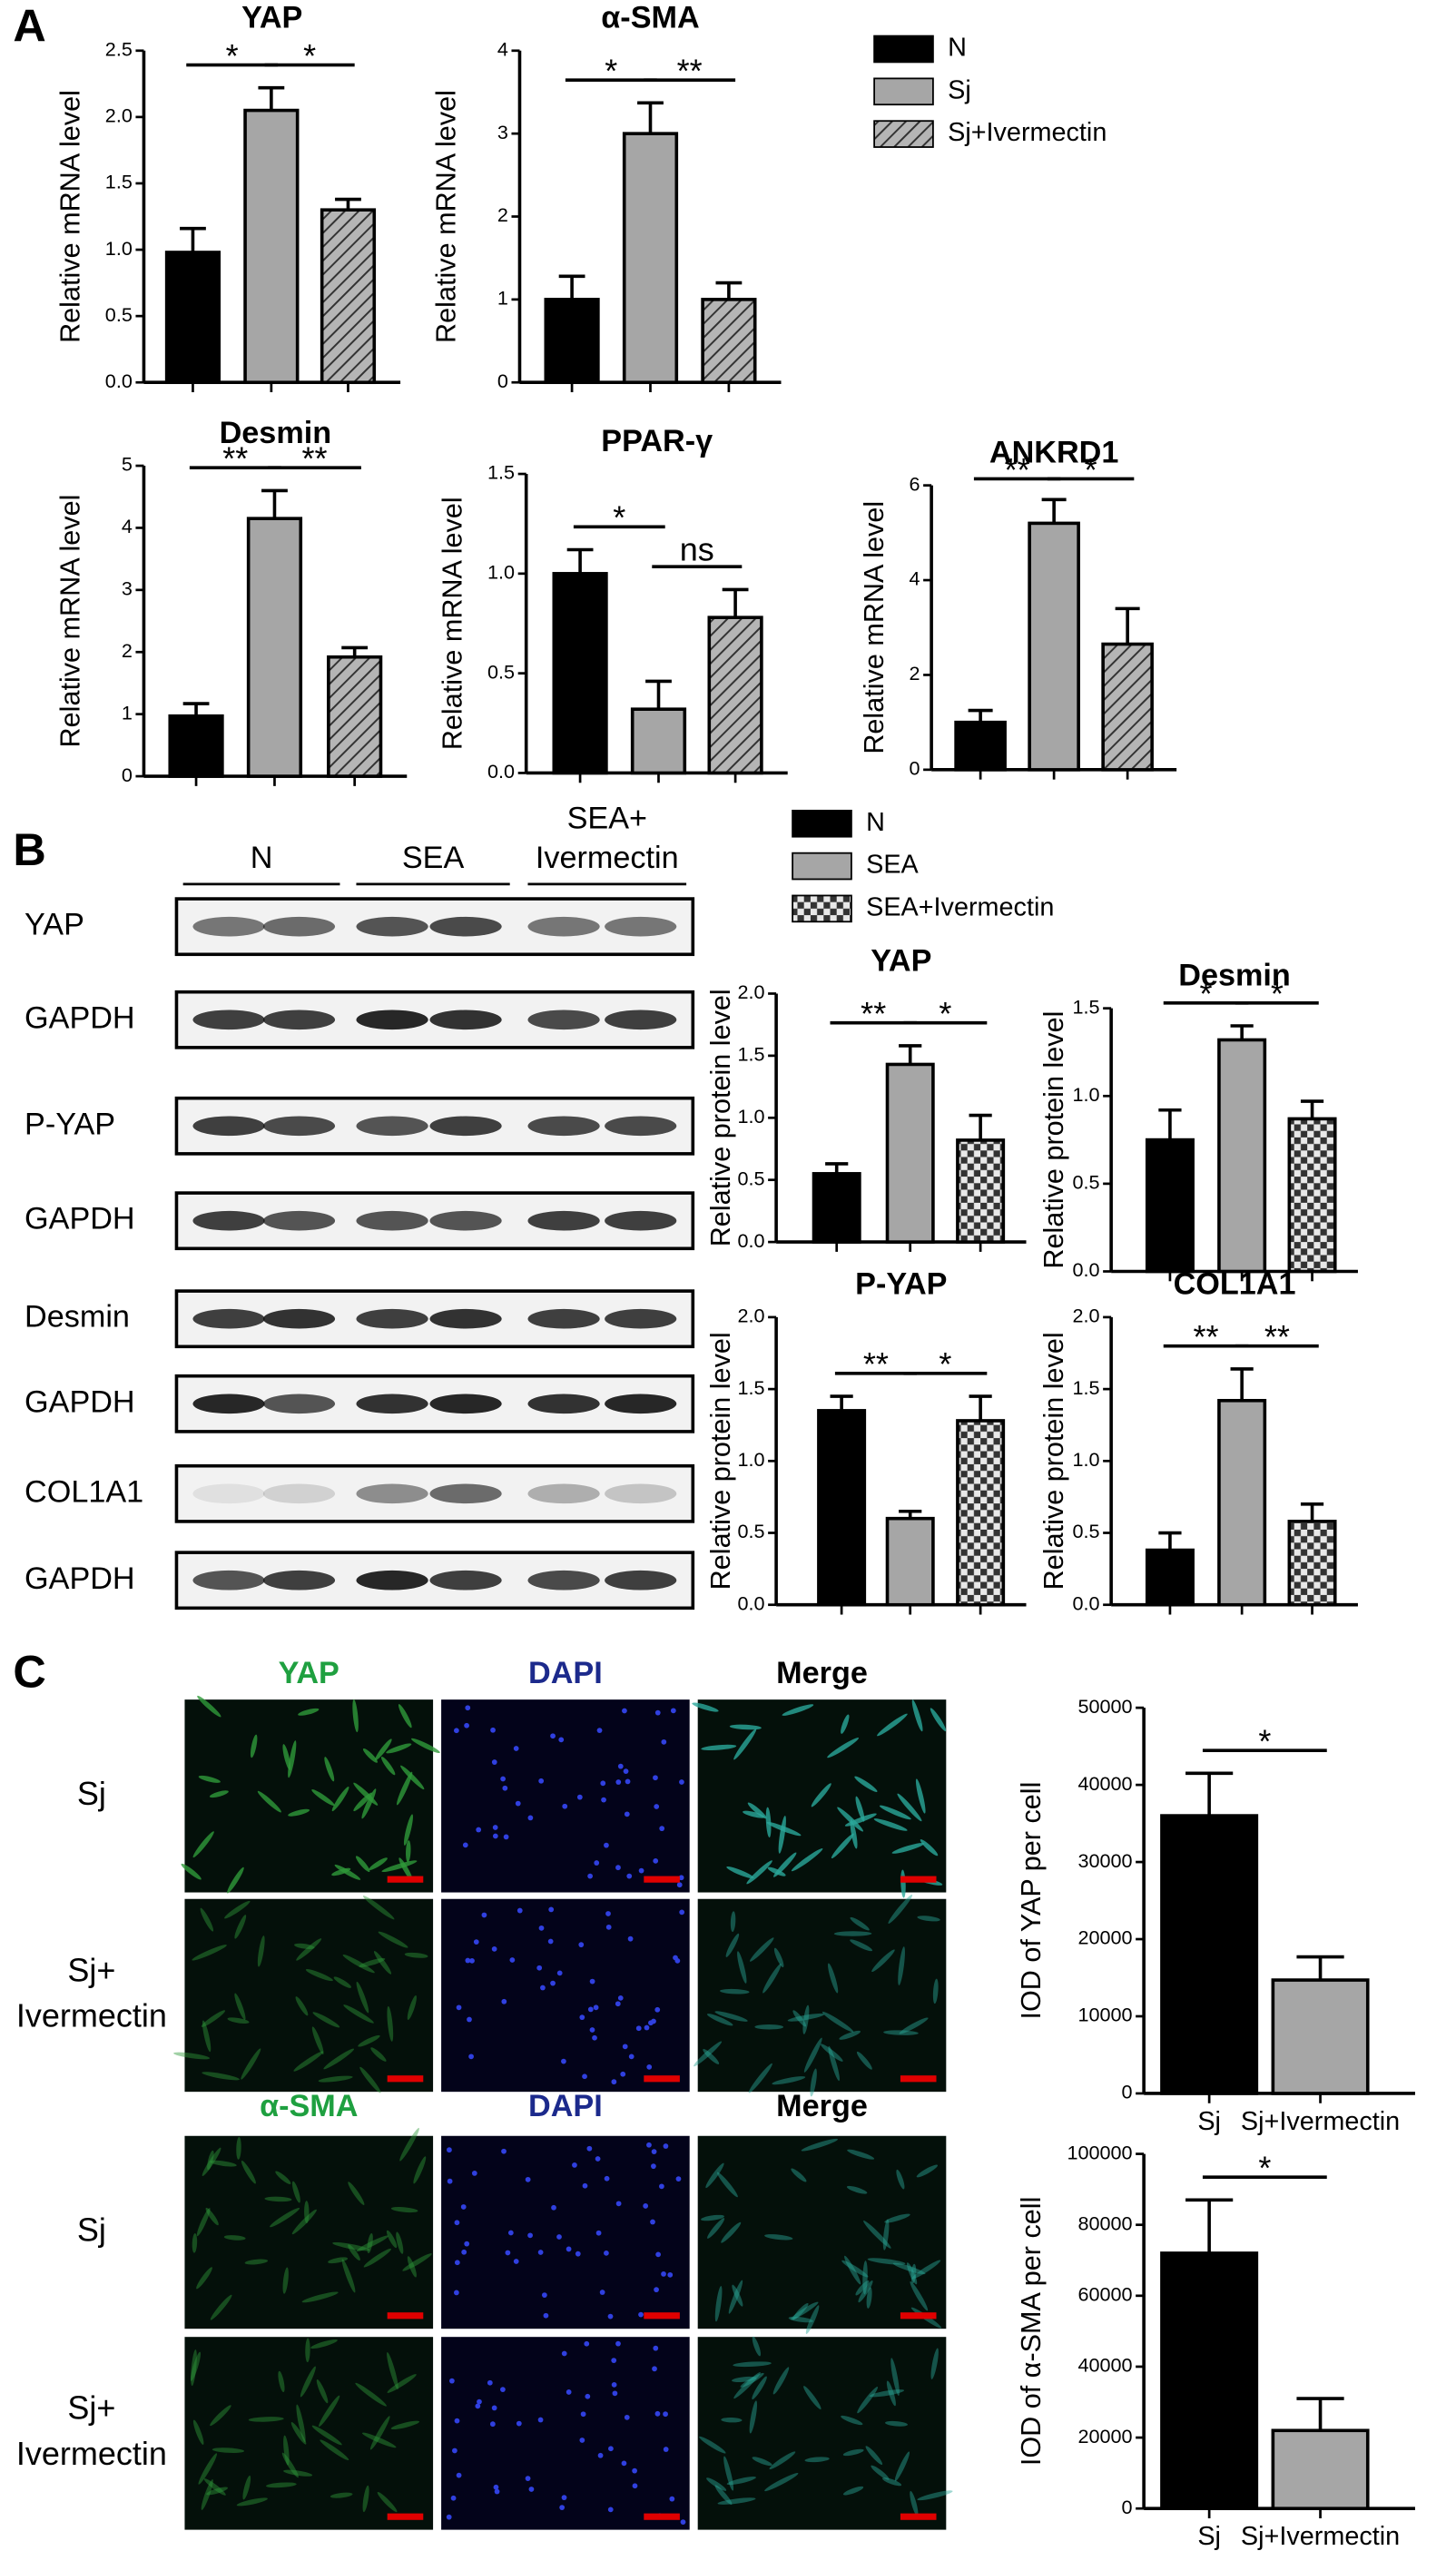 Image resolution: width=1456 pixels, height=2551 pixels. I want to click on y-tick-label: 1, so click(502, 298).